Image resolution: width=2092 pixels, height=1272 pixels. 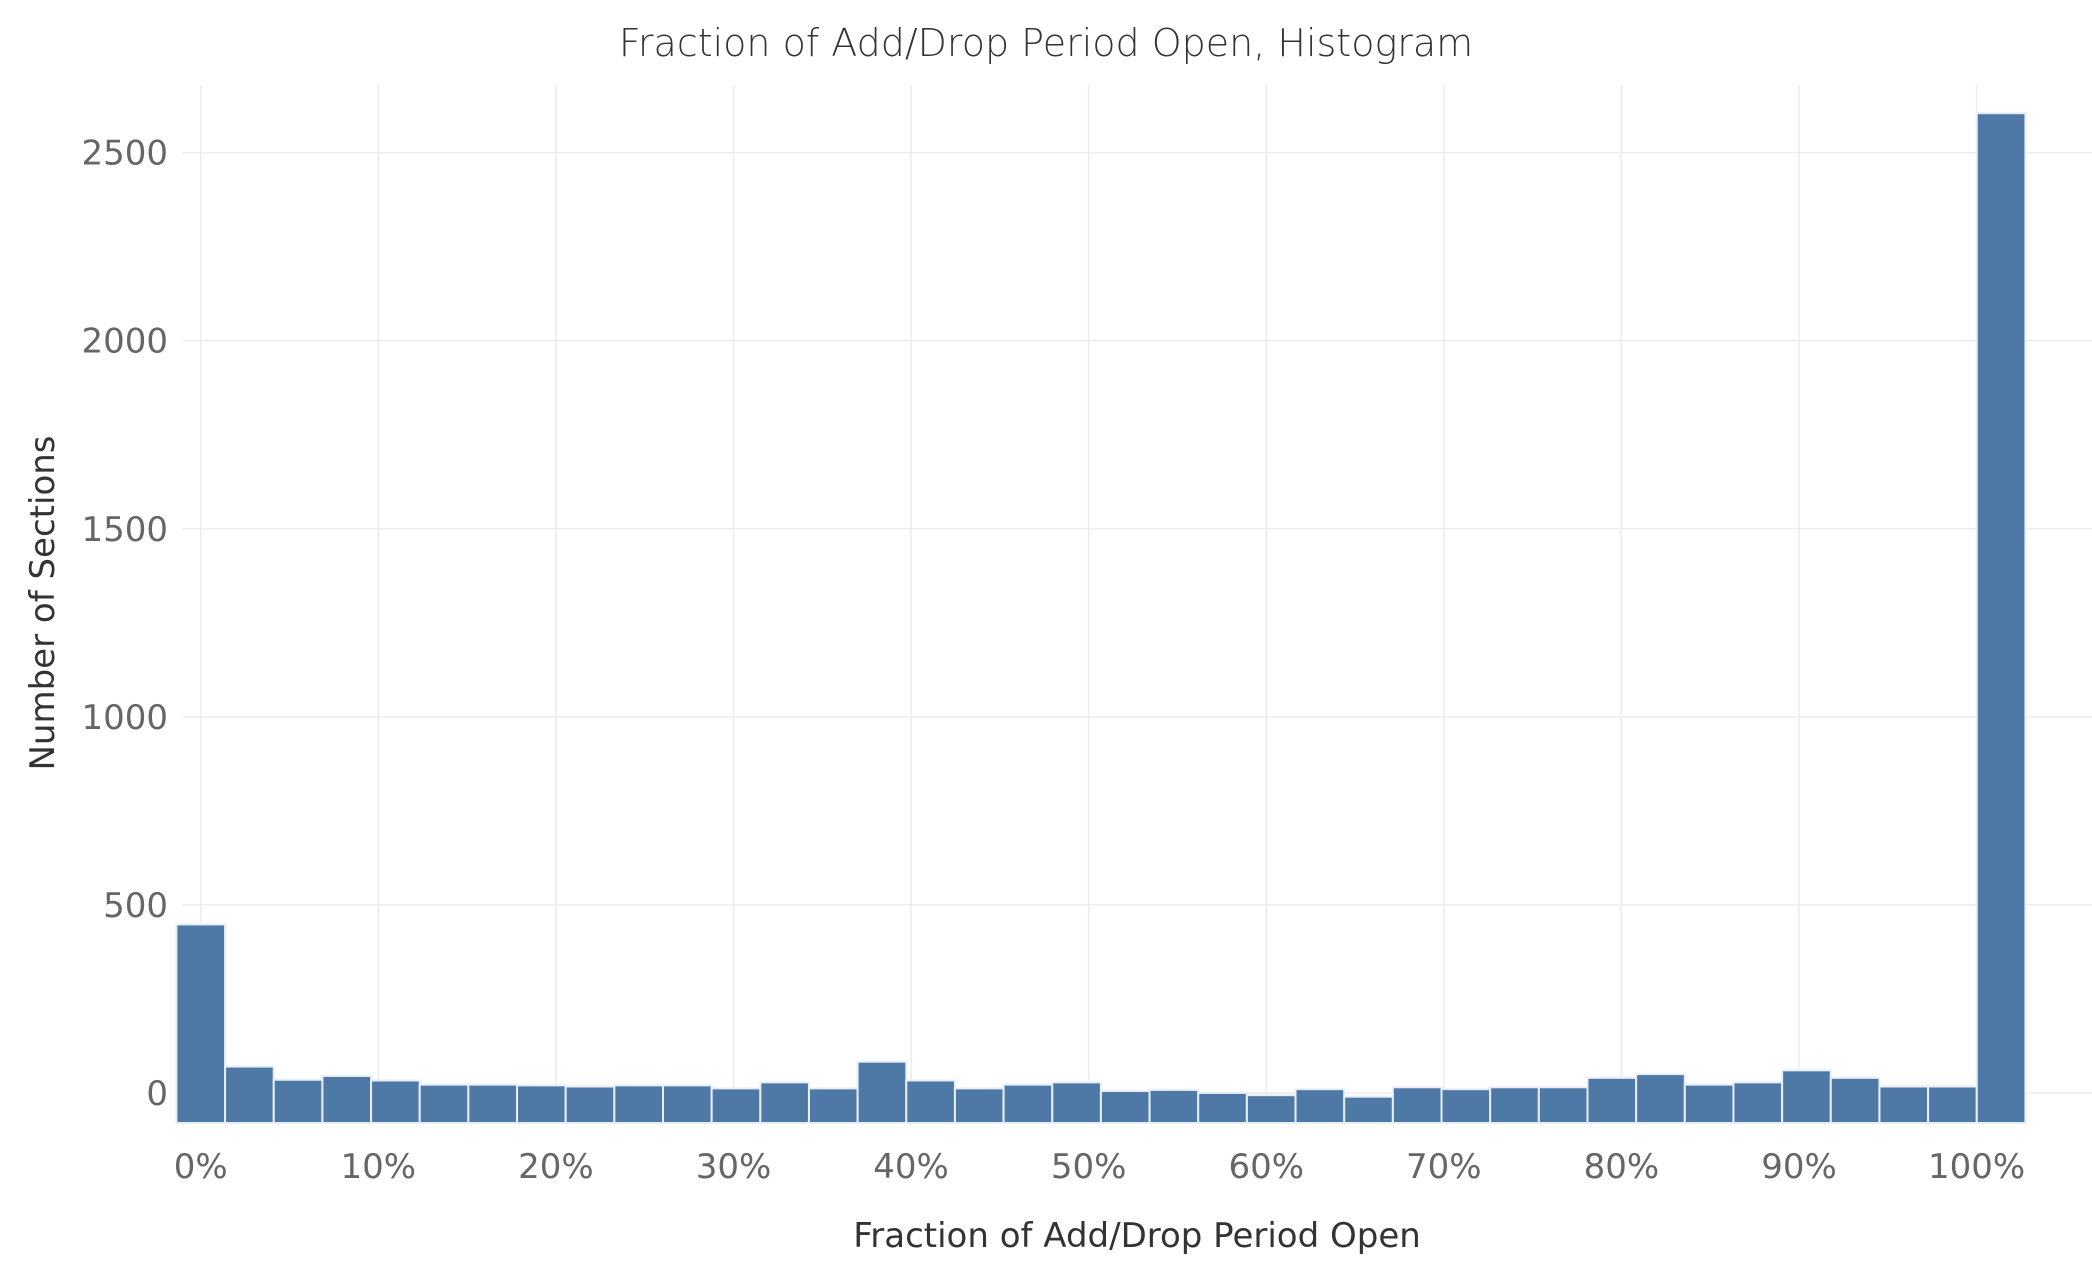 What do you see at coordinates (1799, 1167) in the screenshot?
I see `x-tick-label: 90%` at bounding box center [1799, 1167].